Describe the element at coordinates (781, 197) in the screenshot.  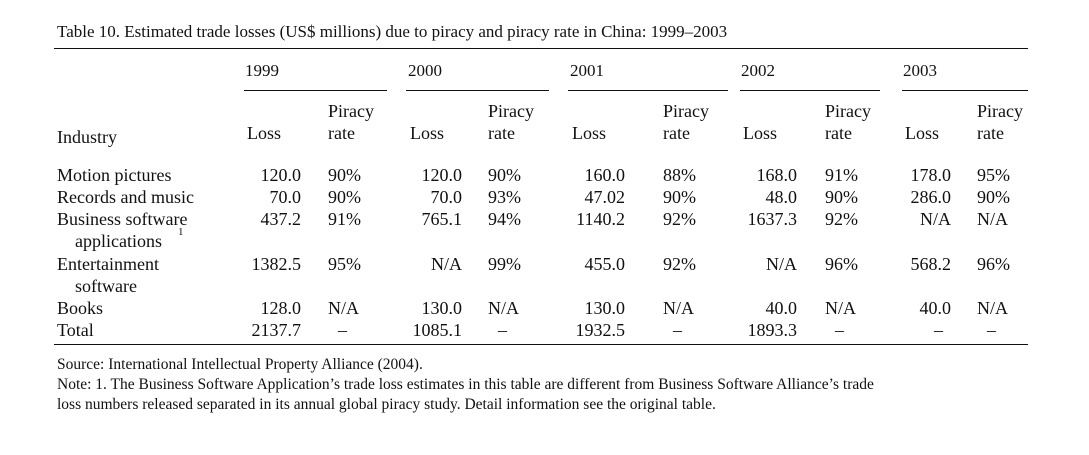
I see `loss-cell: 48.0` at that location.